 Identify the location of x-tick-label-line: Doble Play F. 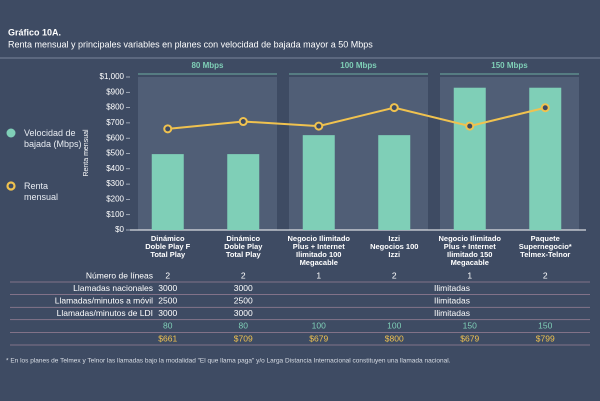
(167, 246).